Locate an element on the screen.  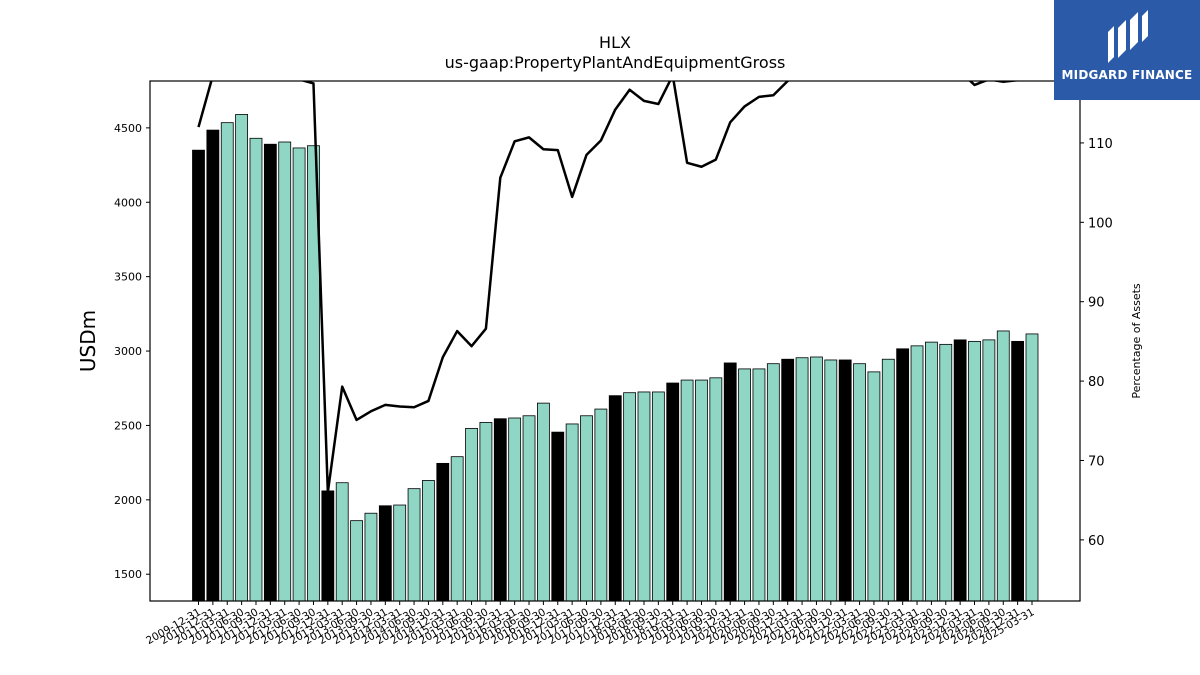
chart-title: HLX is located at coordinates (615, 42).